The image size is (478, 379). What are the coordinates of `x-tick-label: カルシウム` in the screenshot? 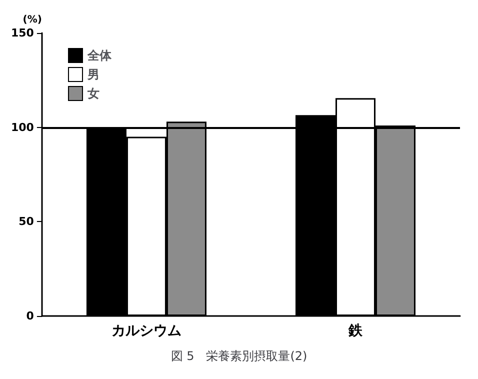 It's located at (146, 331).